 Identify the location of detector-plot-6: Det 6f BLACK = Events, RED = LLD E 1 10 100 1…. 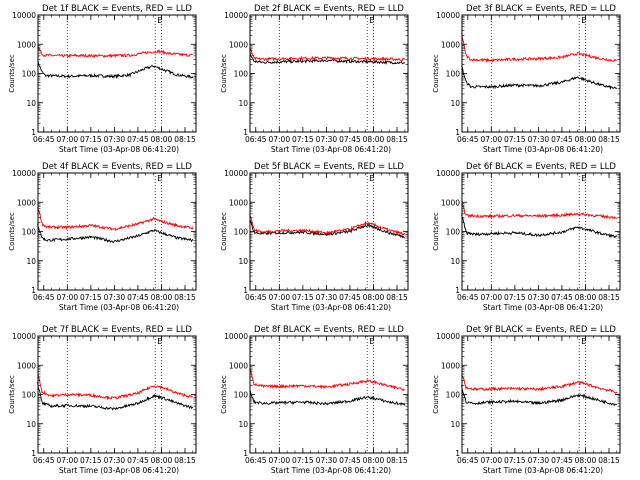
(526, 237).